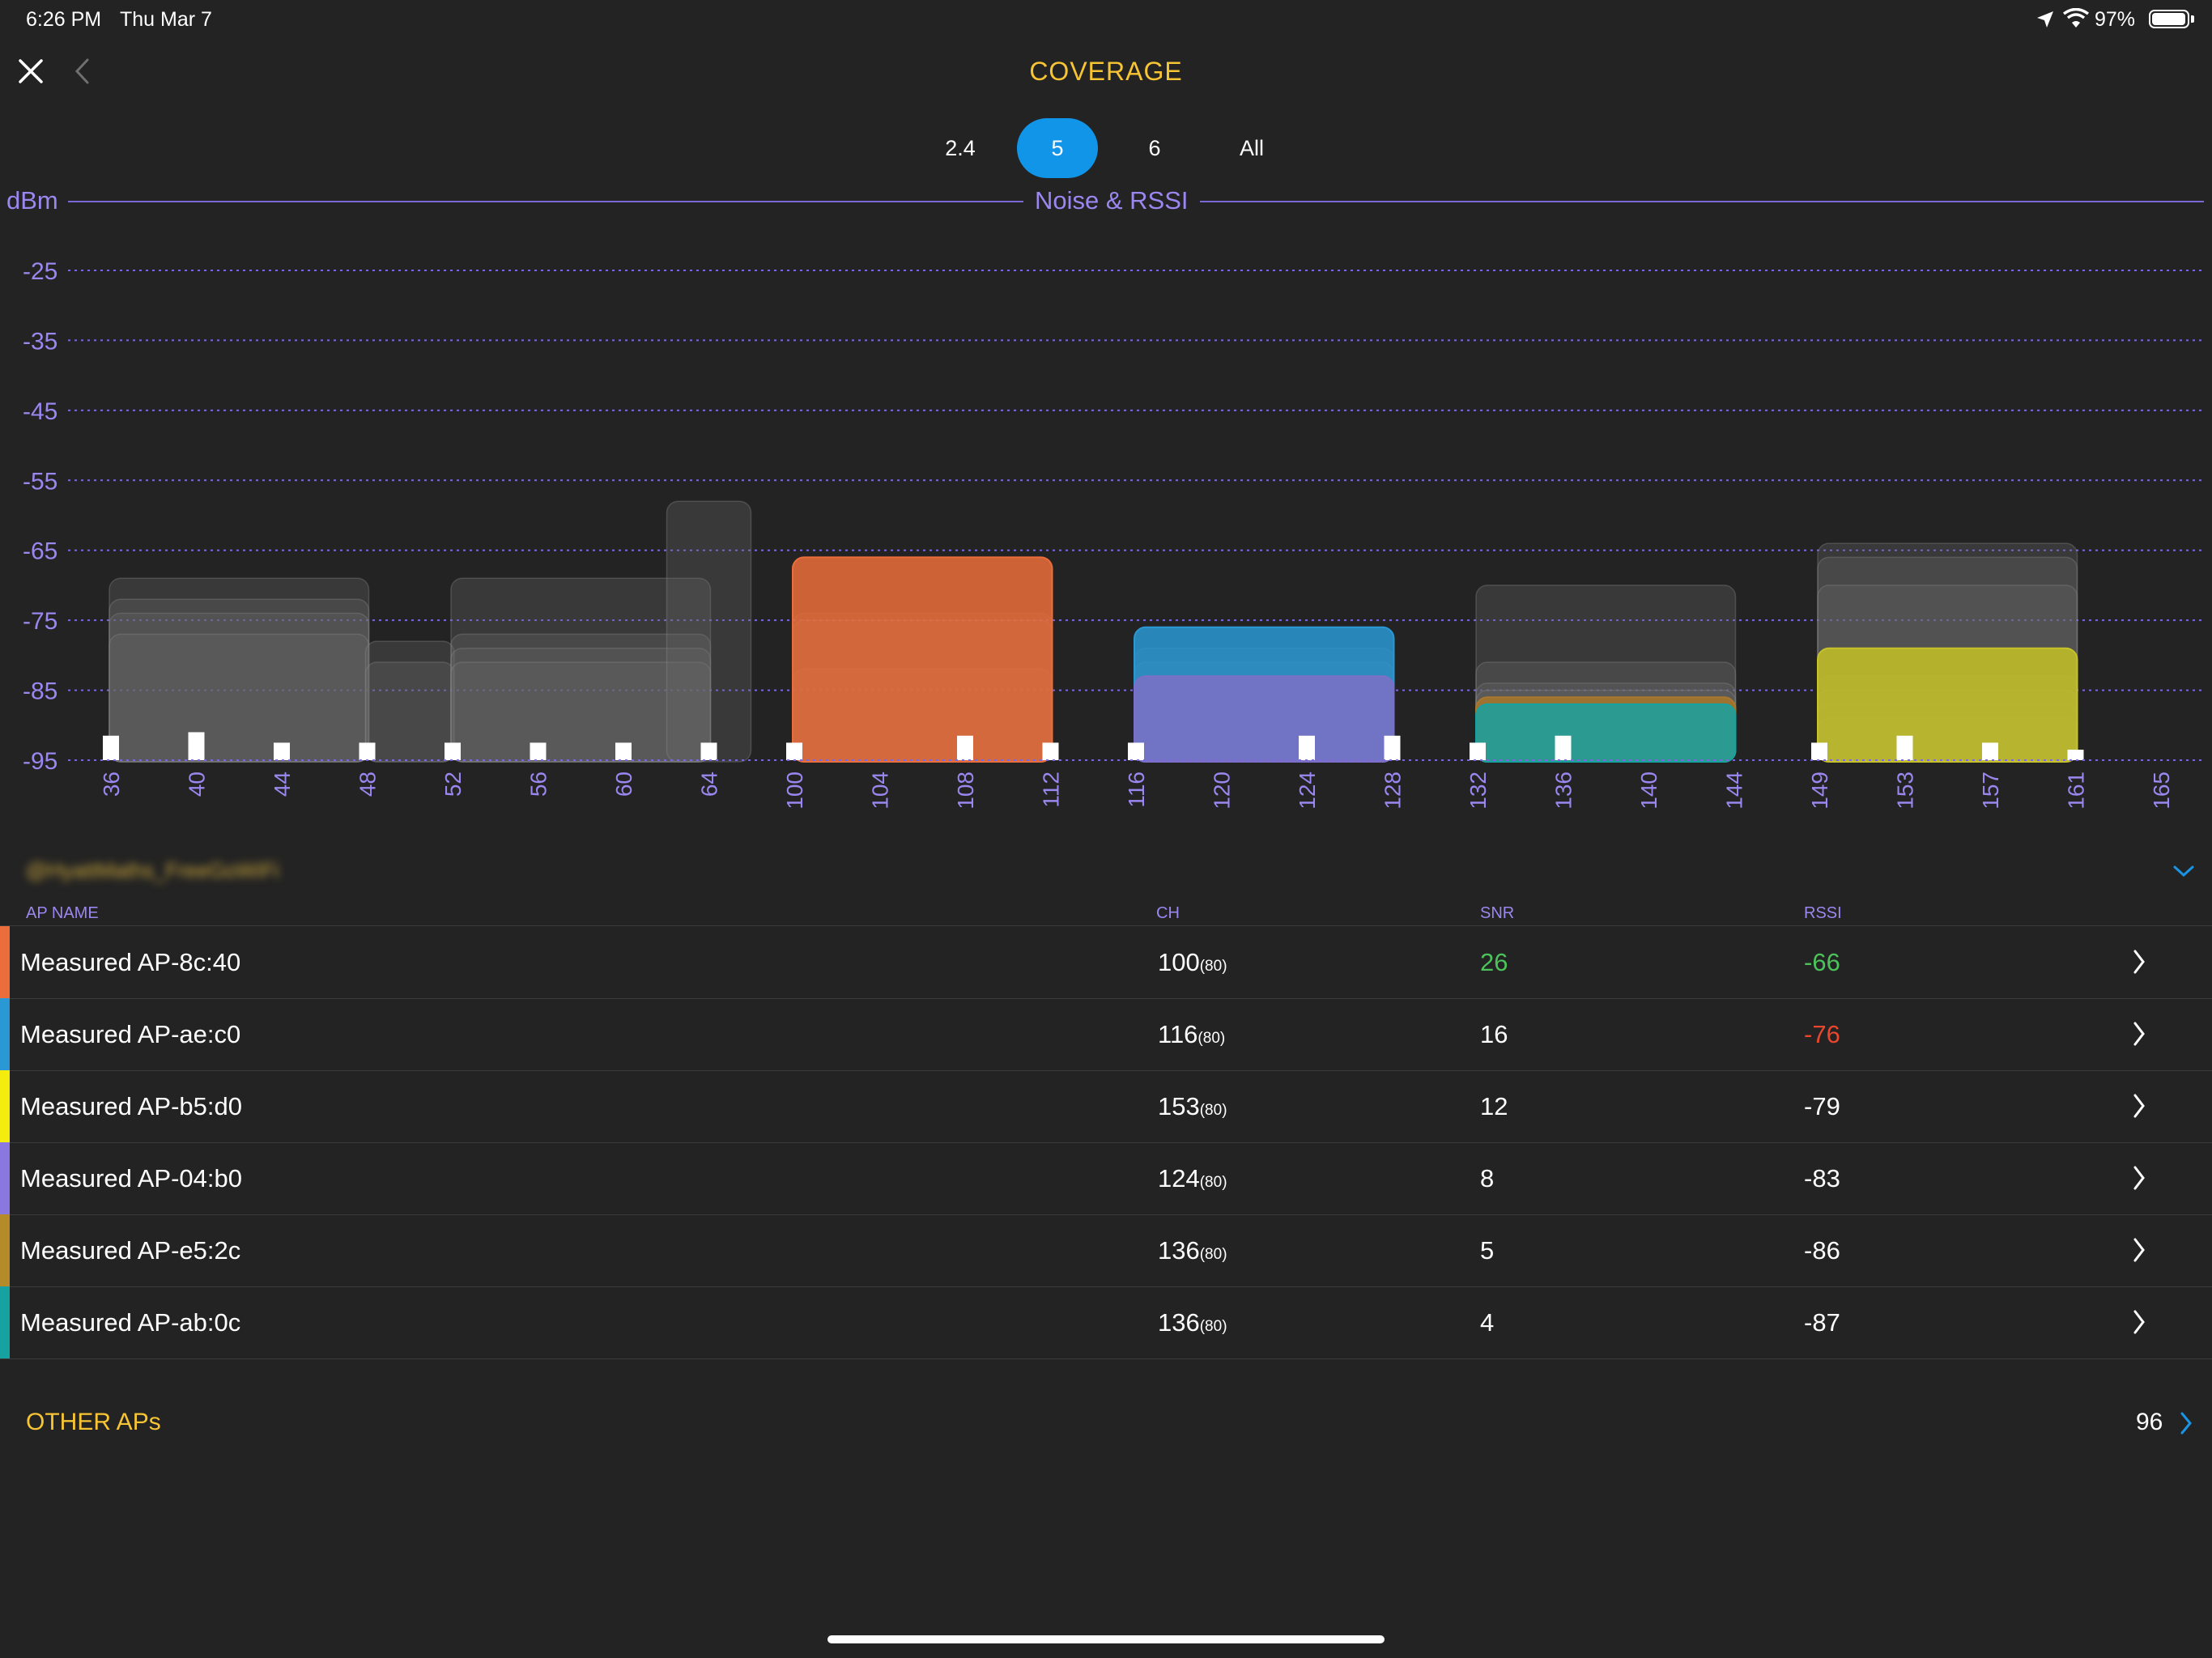 Image resolution: width=2212 pixels, height=1658 pixels. I want to click on network-name: @HyattMaths_FreeGoWiFi, so click(153, 870).